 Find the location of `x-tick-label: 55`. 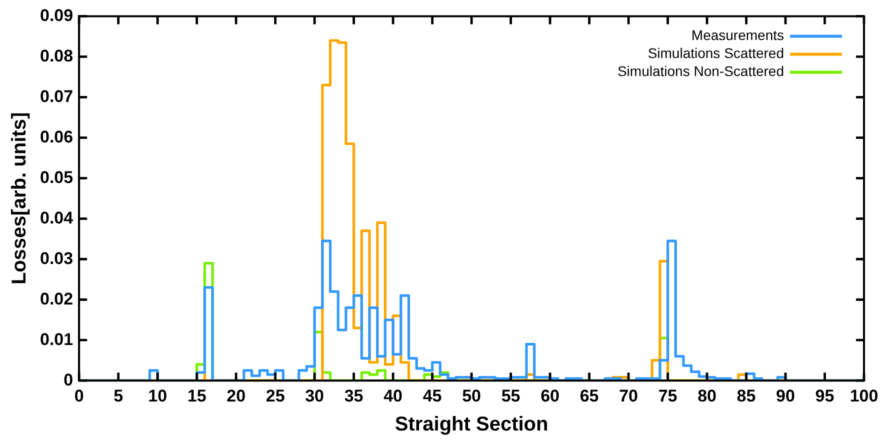

x-tick-label: 55 is located at coordinates (510, 396).